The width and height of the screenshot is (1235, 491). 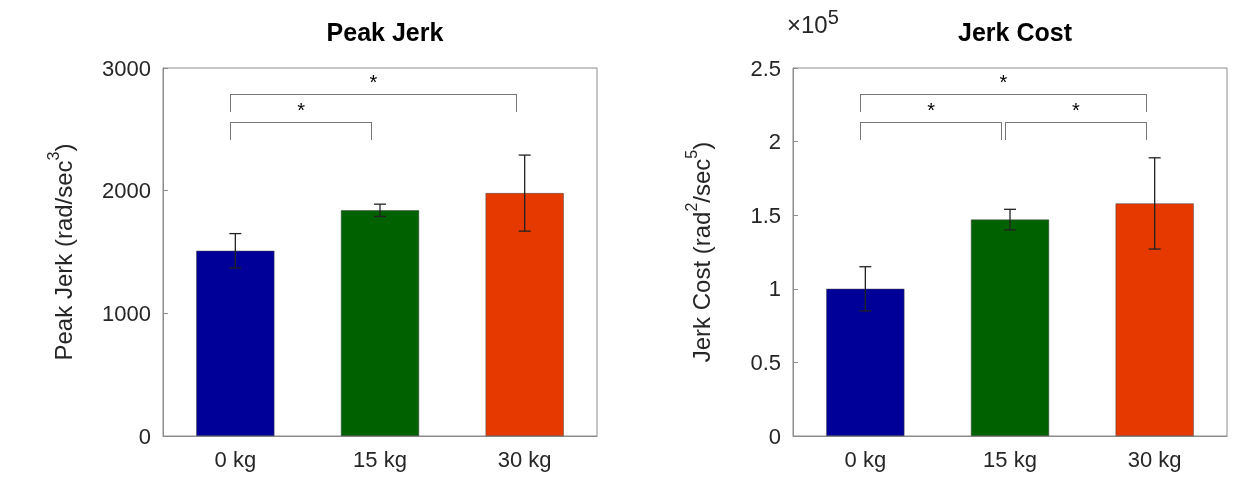 I want to click on y-tick-label: 1, so click(x=774, y=289).